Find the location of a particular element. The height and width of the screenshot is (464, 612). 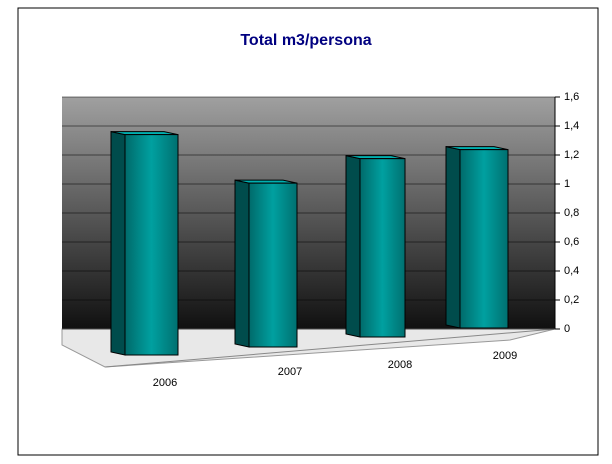

y-tick-label: 1,6 is located at coordinates (571, 97).